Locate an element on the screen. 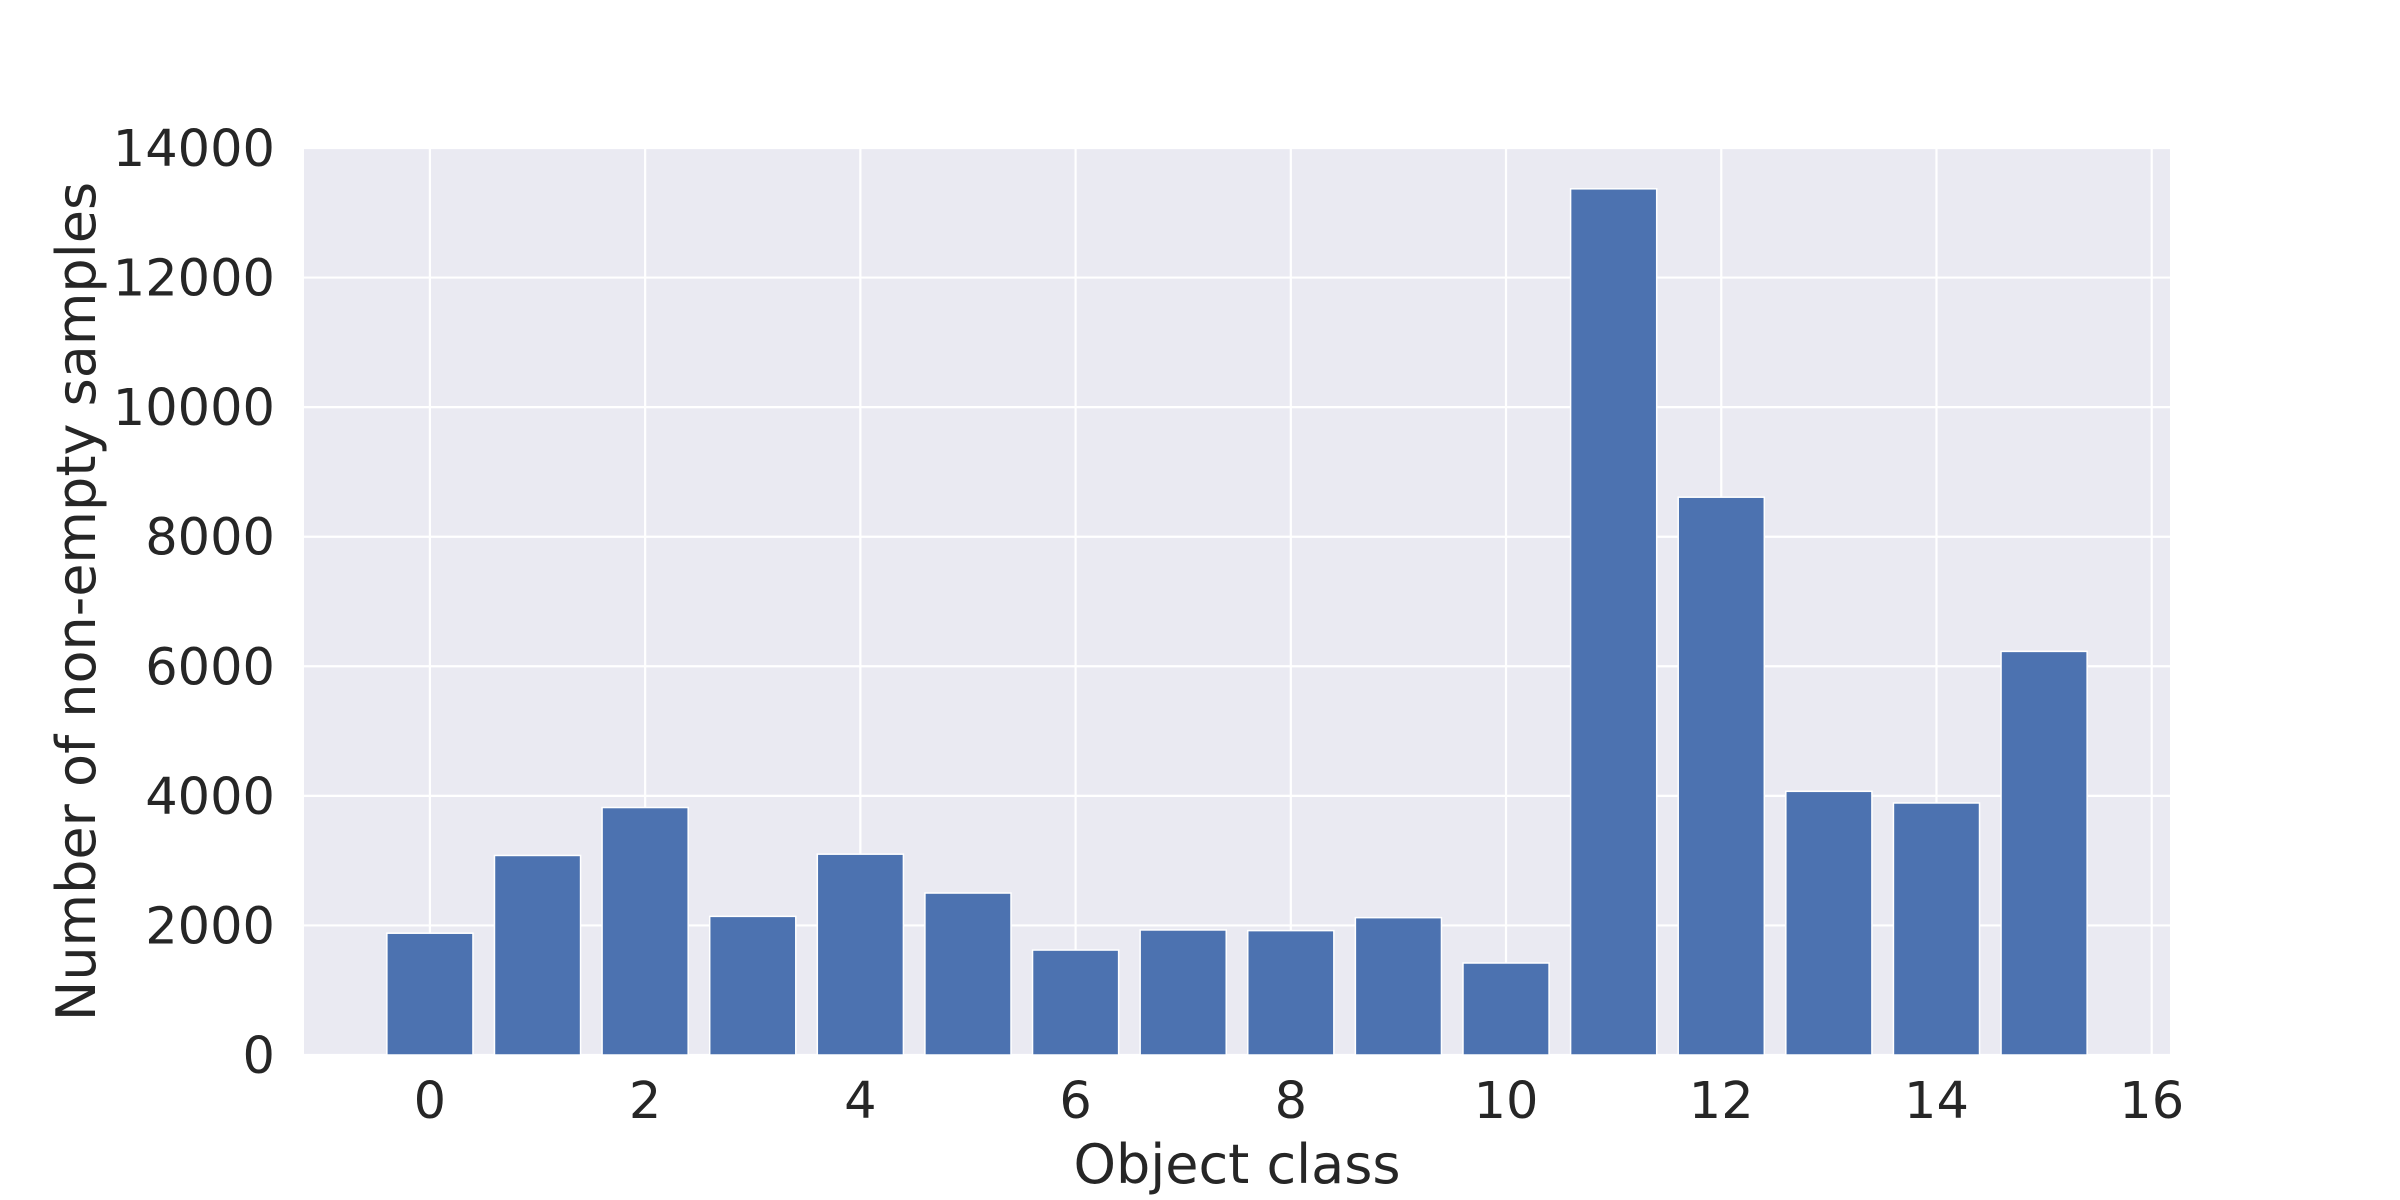 The width and height of the screenshot is (2400, 1200). x-tick-label: 4 is located at coordinates (860, 1101).